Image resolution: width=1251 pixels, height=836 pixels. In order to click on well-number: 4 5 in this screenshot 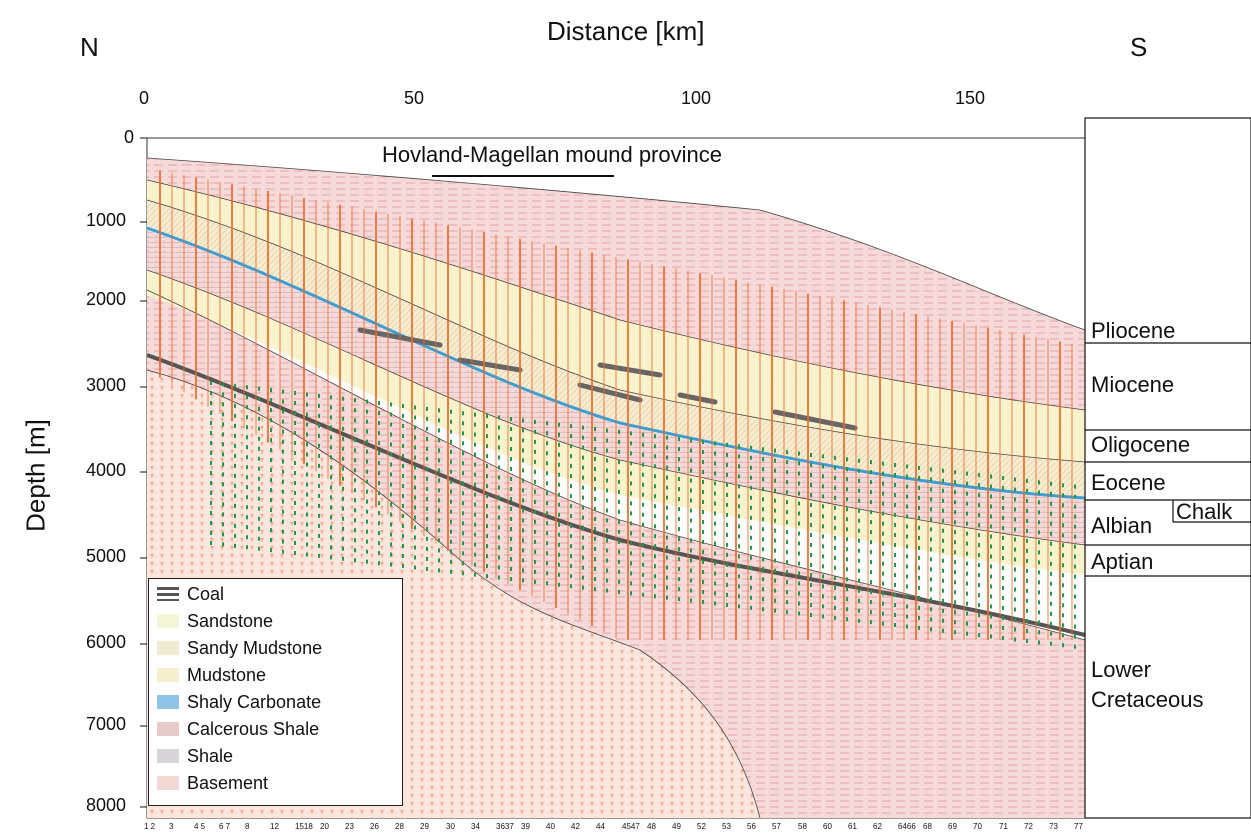, I will do `click(200, 826)`.